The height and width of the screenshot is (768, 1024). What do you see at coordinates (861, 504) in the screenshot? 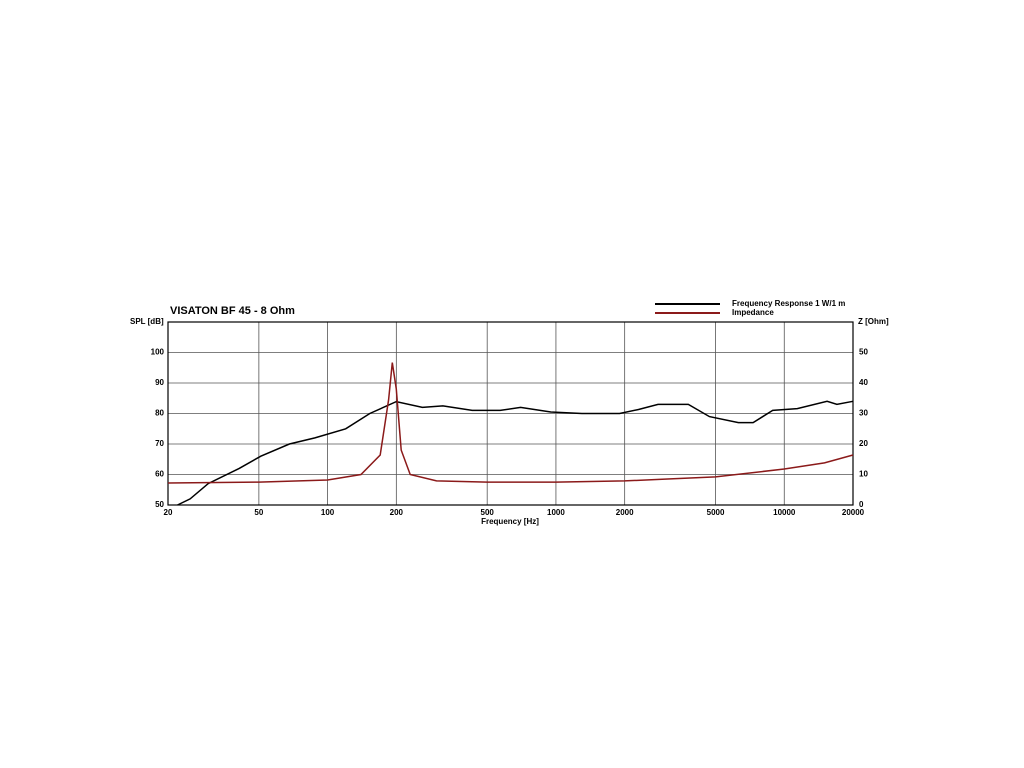
I see `y2-tick-label: 0` at bounding box center [861, 504].